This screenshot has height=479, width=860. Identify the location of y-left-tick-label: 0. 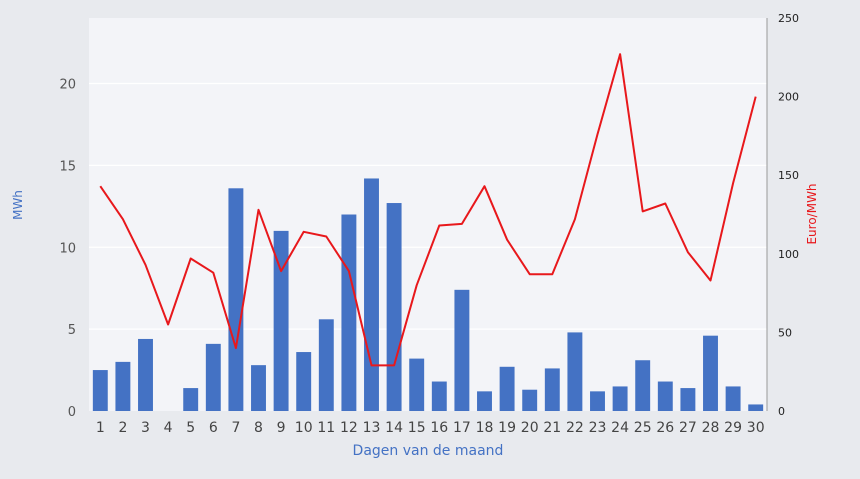
(72, 412).